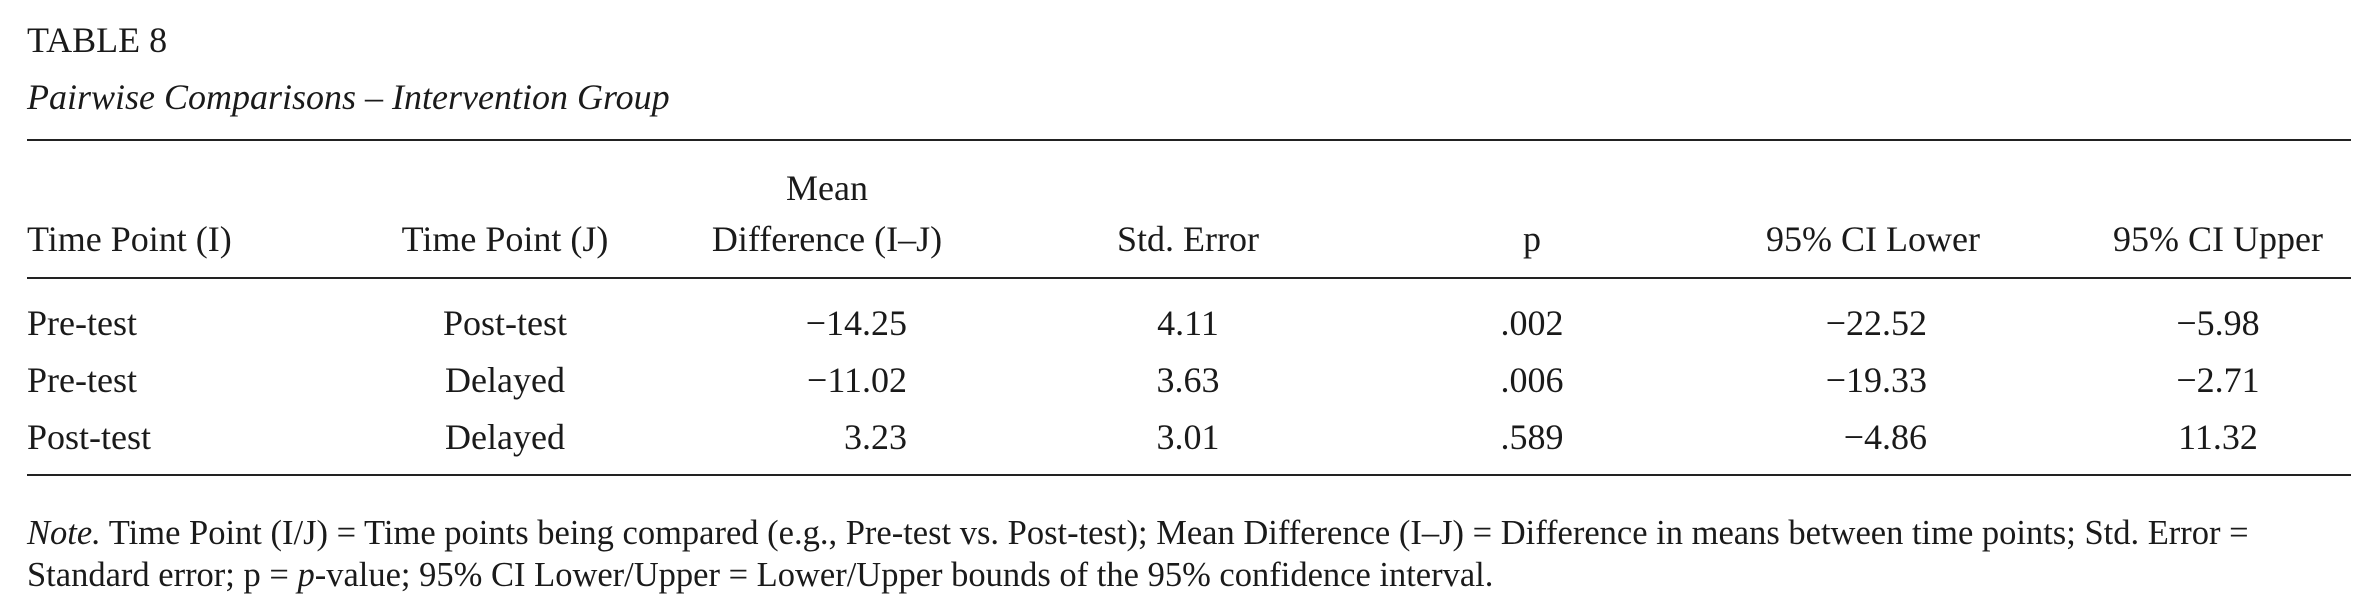 The image size is (2366, 615). I want to click on table-cell: −22.52, so click(1876, 323).